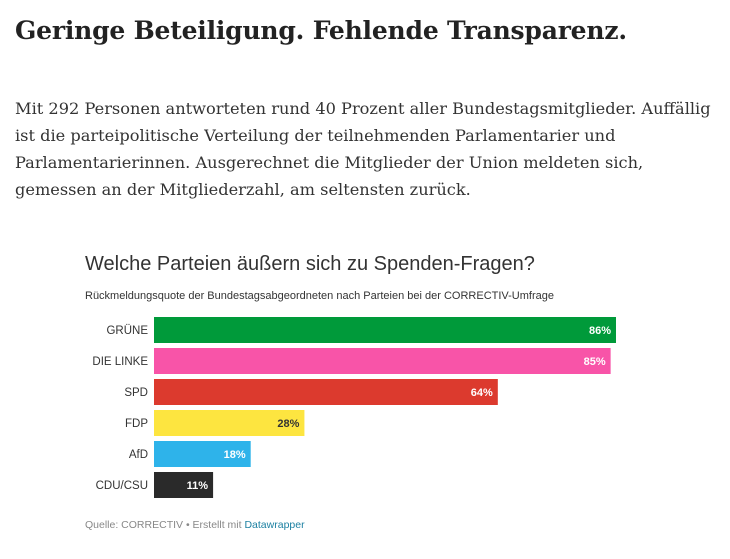 This screenshot has width=730, height=559. What do you see at coordinates (288, 424) in the screenshot?
I see `value-label-fdp: 28%` at bounding box center [288, 424].